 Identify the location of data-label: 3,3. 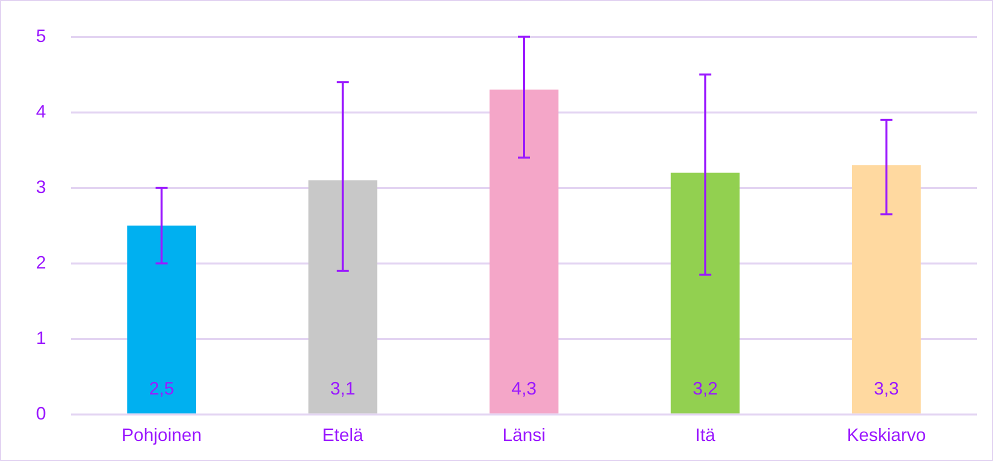
(886, 388).